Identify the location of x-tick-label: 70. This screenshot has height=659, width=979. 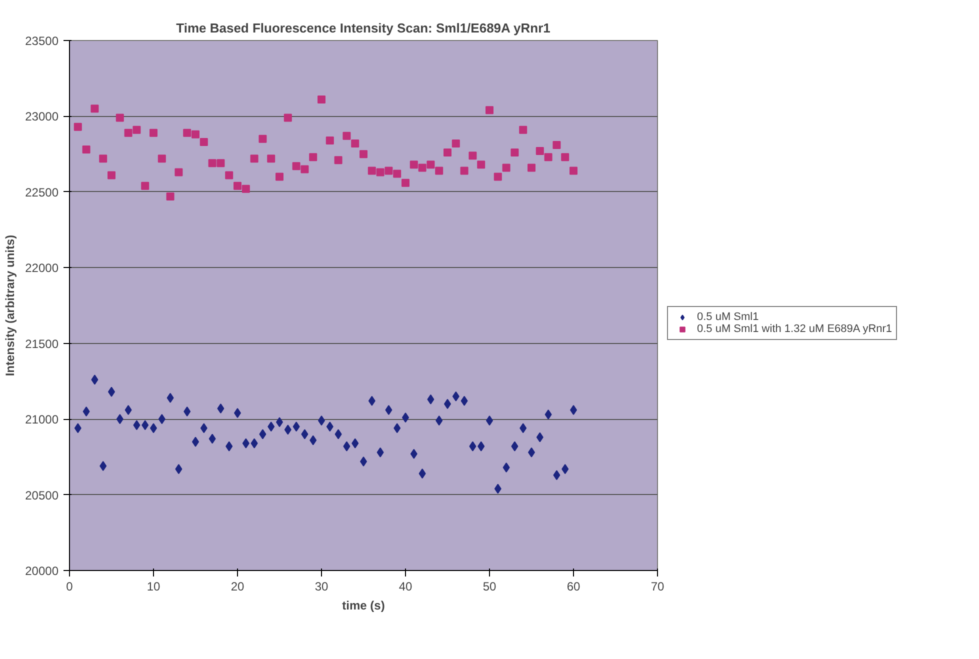
(657, 587).